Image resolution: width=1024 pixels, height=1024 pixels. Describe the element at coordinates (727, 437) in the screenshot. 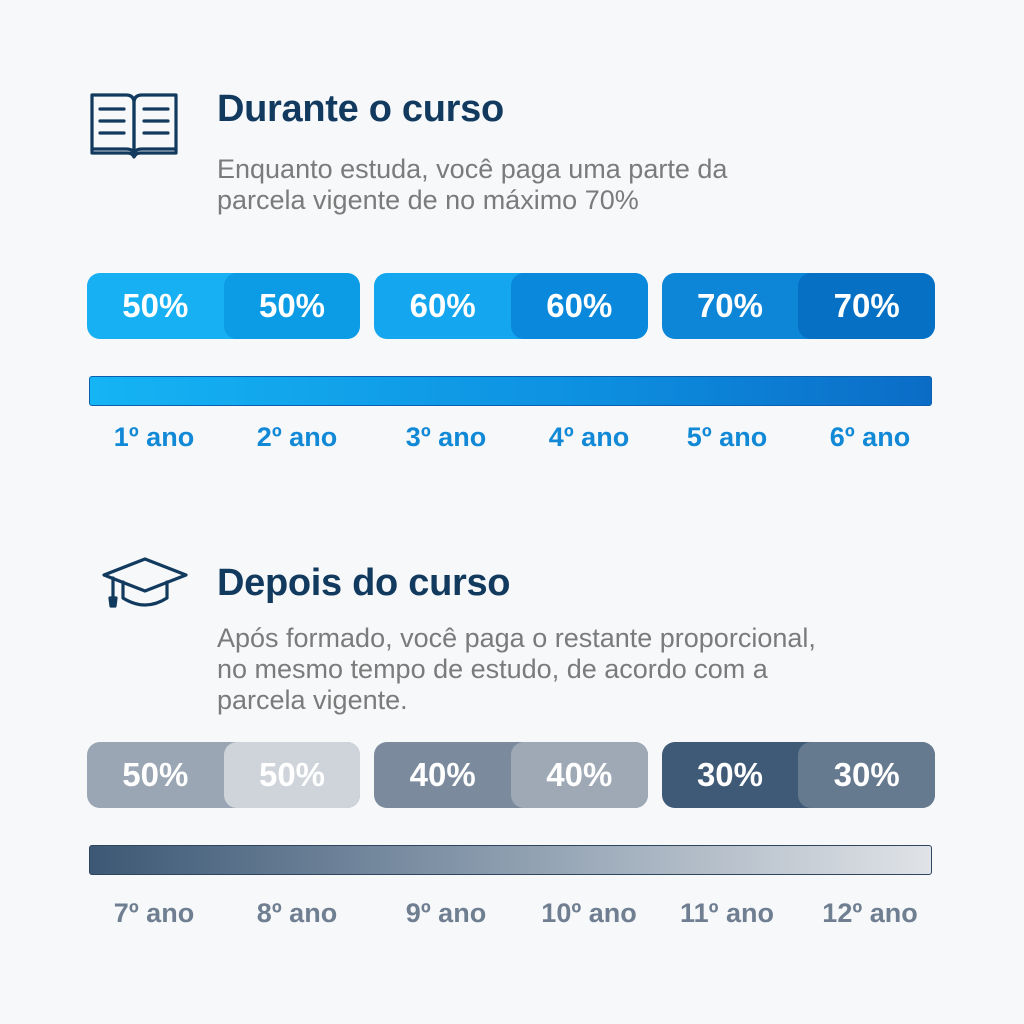

I see `year-label: 5º ano` at that location.